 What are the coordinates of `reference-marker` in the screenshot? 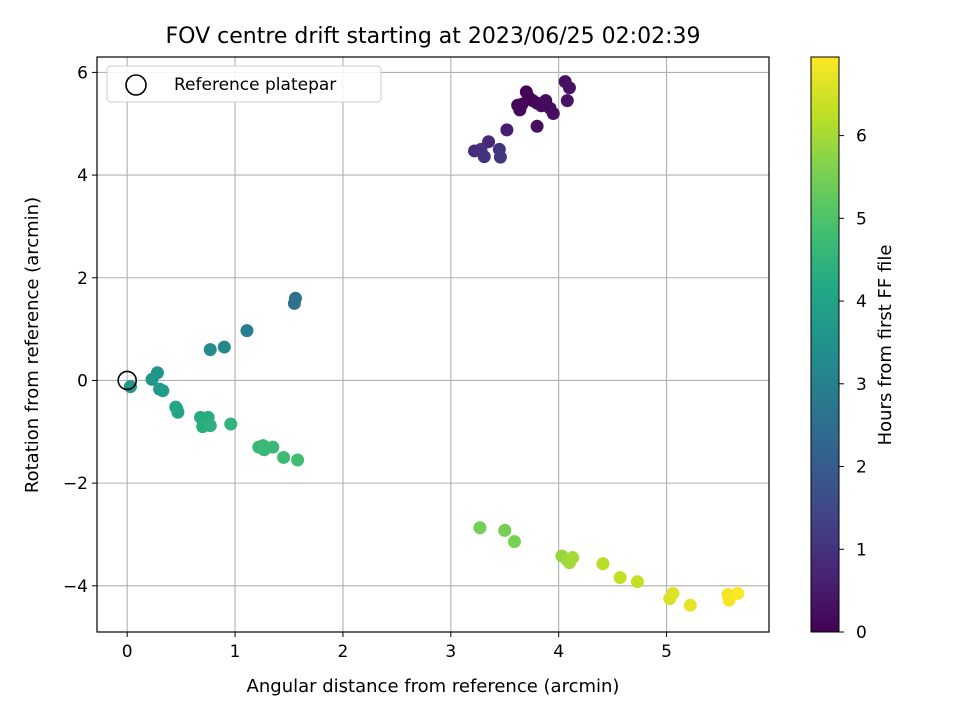 It's located at (127, 380).